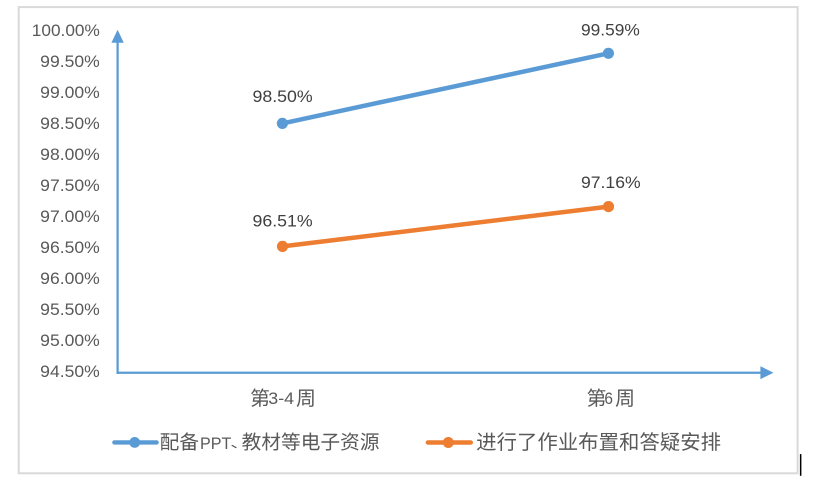  I want to click on svg-text: 96.50%, so click(70, 247).